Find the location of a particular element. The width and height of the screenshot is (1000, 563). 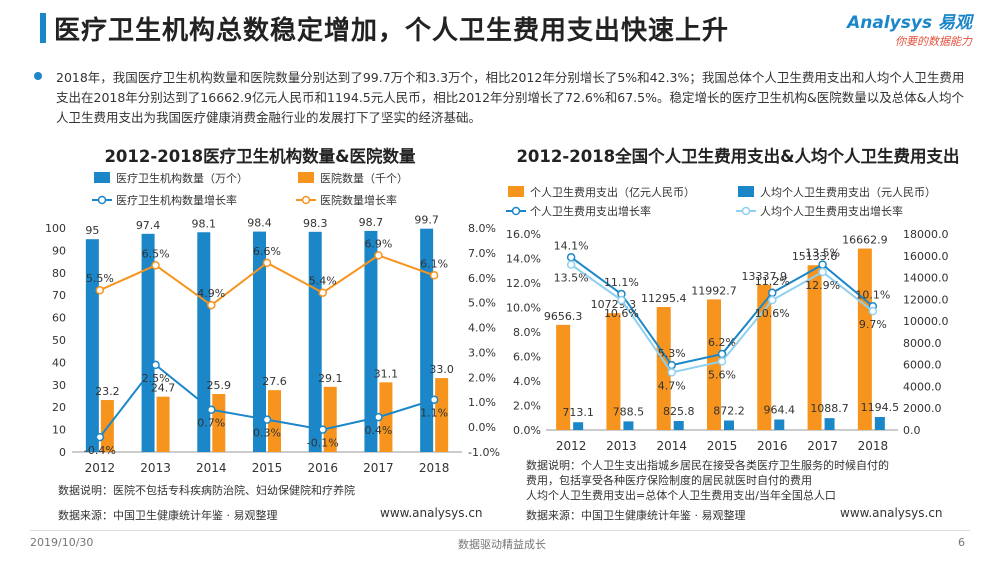

y-right-tick: 6.0% is located at coordinates (482, 278).